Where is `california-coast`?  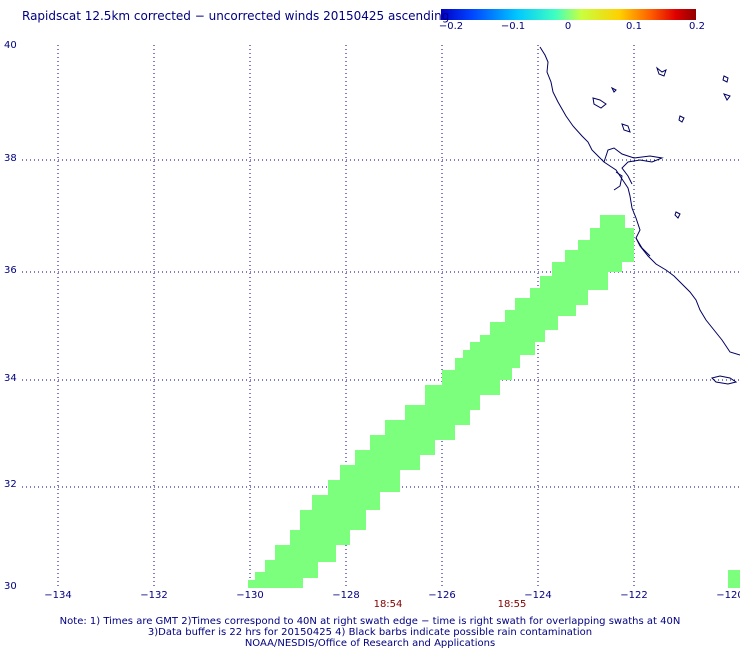 california-coast is located at coordinates (639, 201).